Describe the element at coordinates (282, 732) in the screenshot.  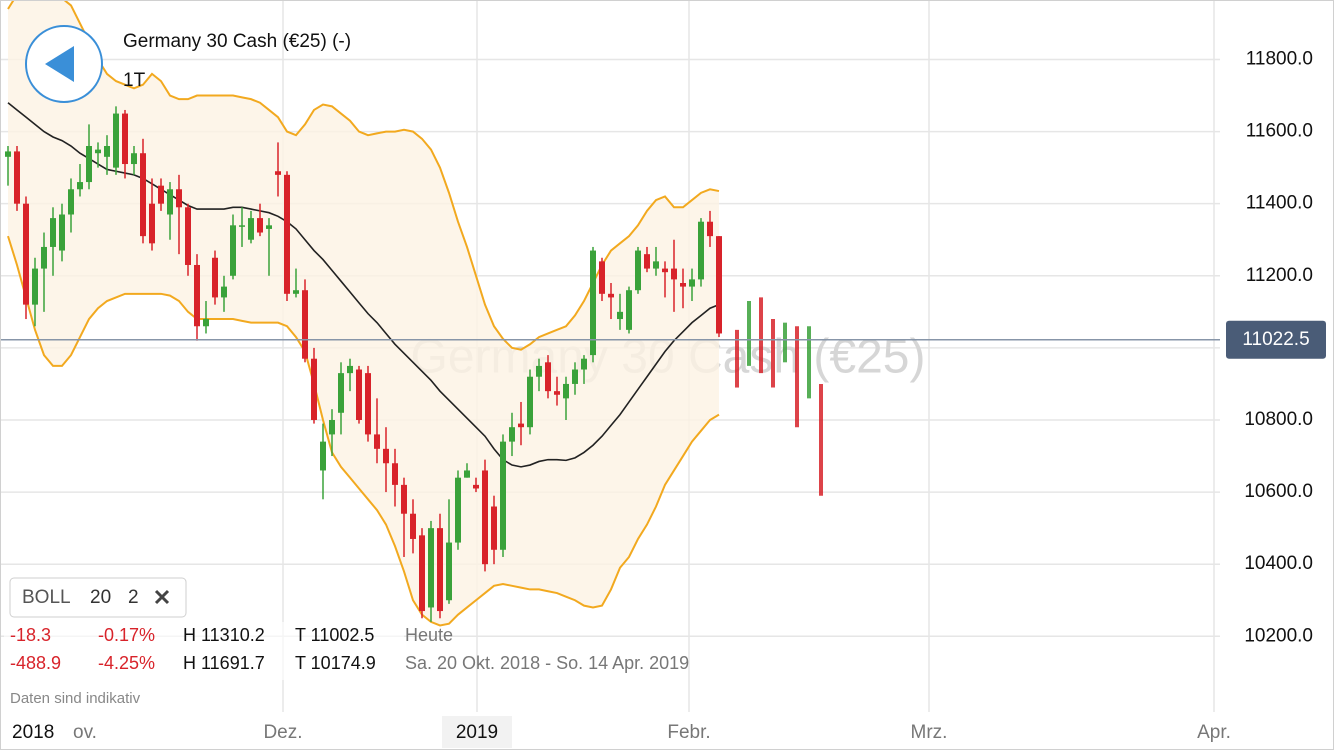
I see `x-tick-label: Dez.` at that location.